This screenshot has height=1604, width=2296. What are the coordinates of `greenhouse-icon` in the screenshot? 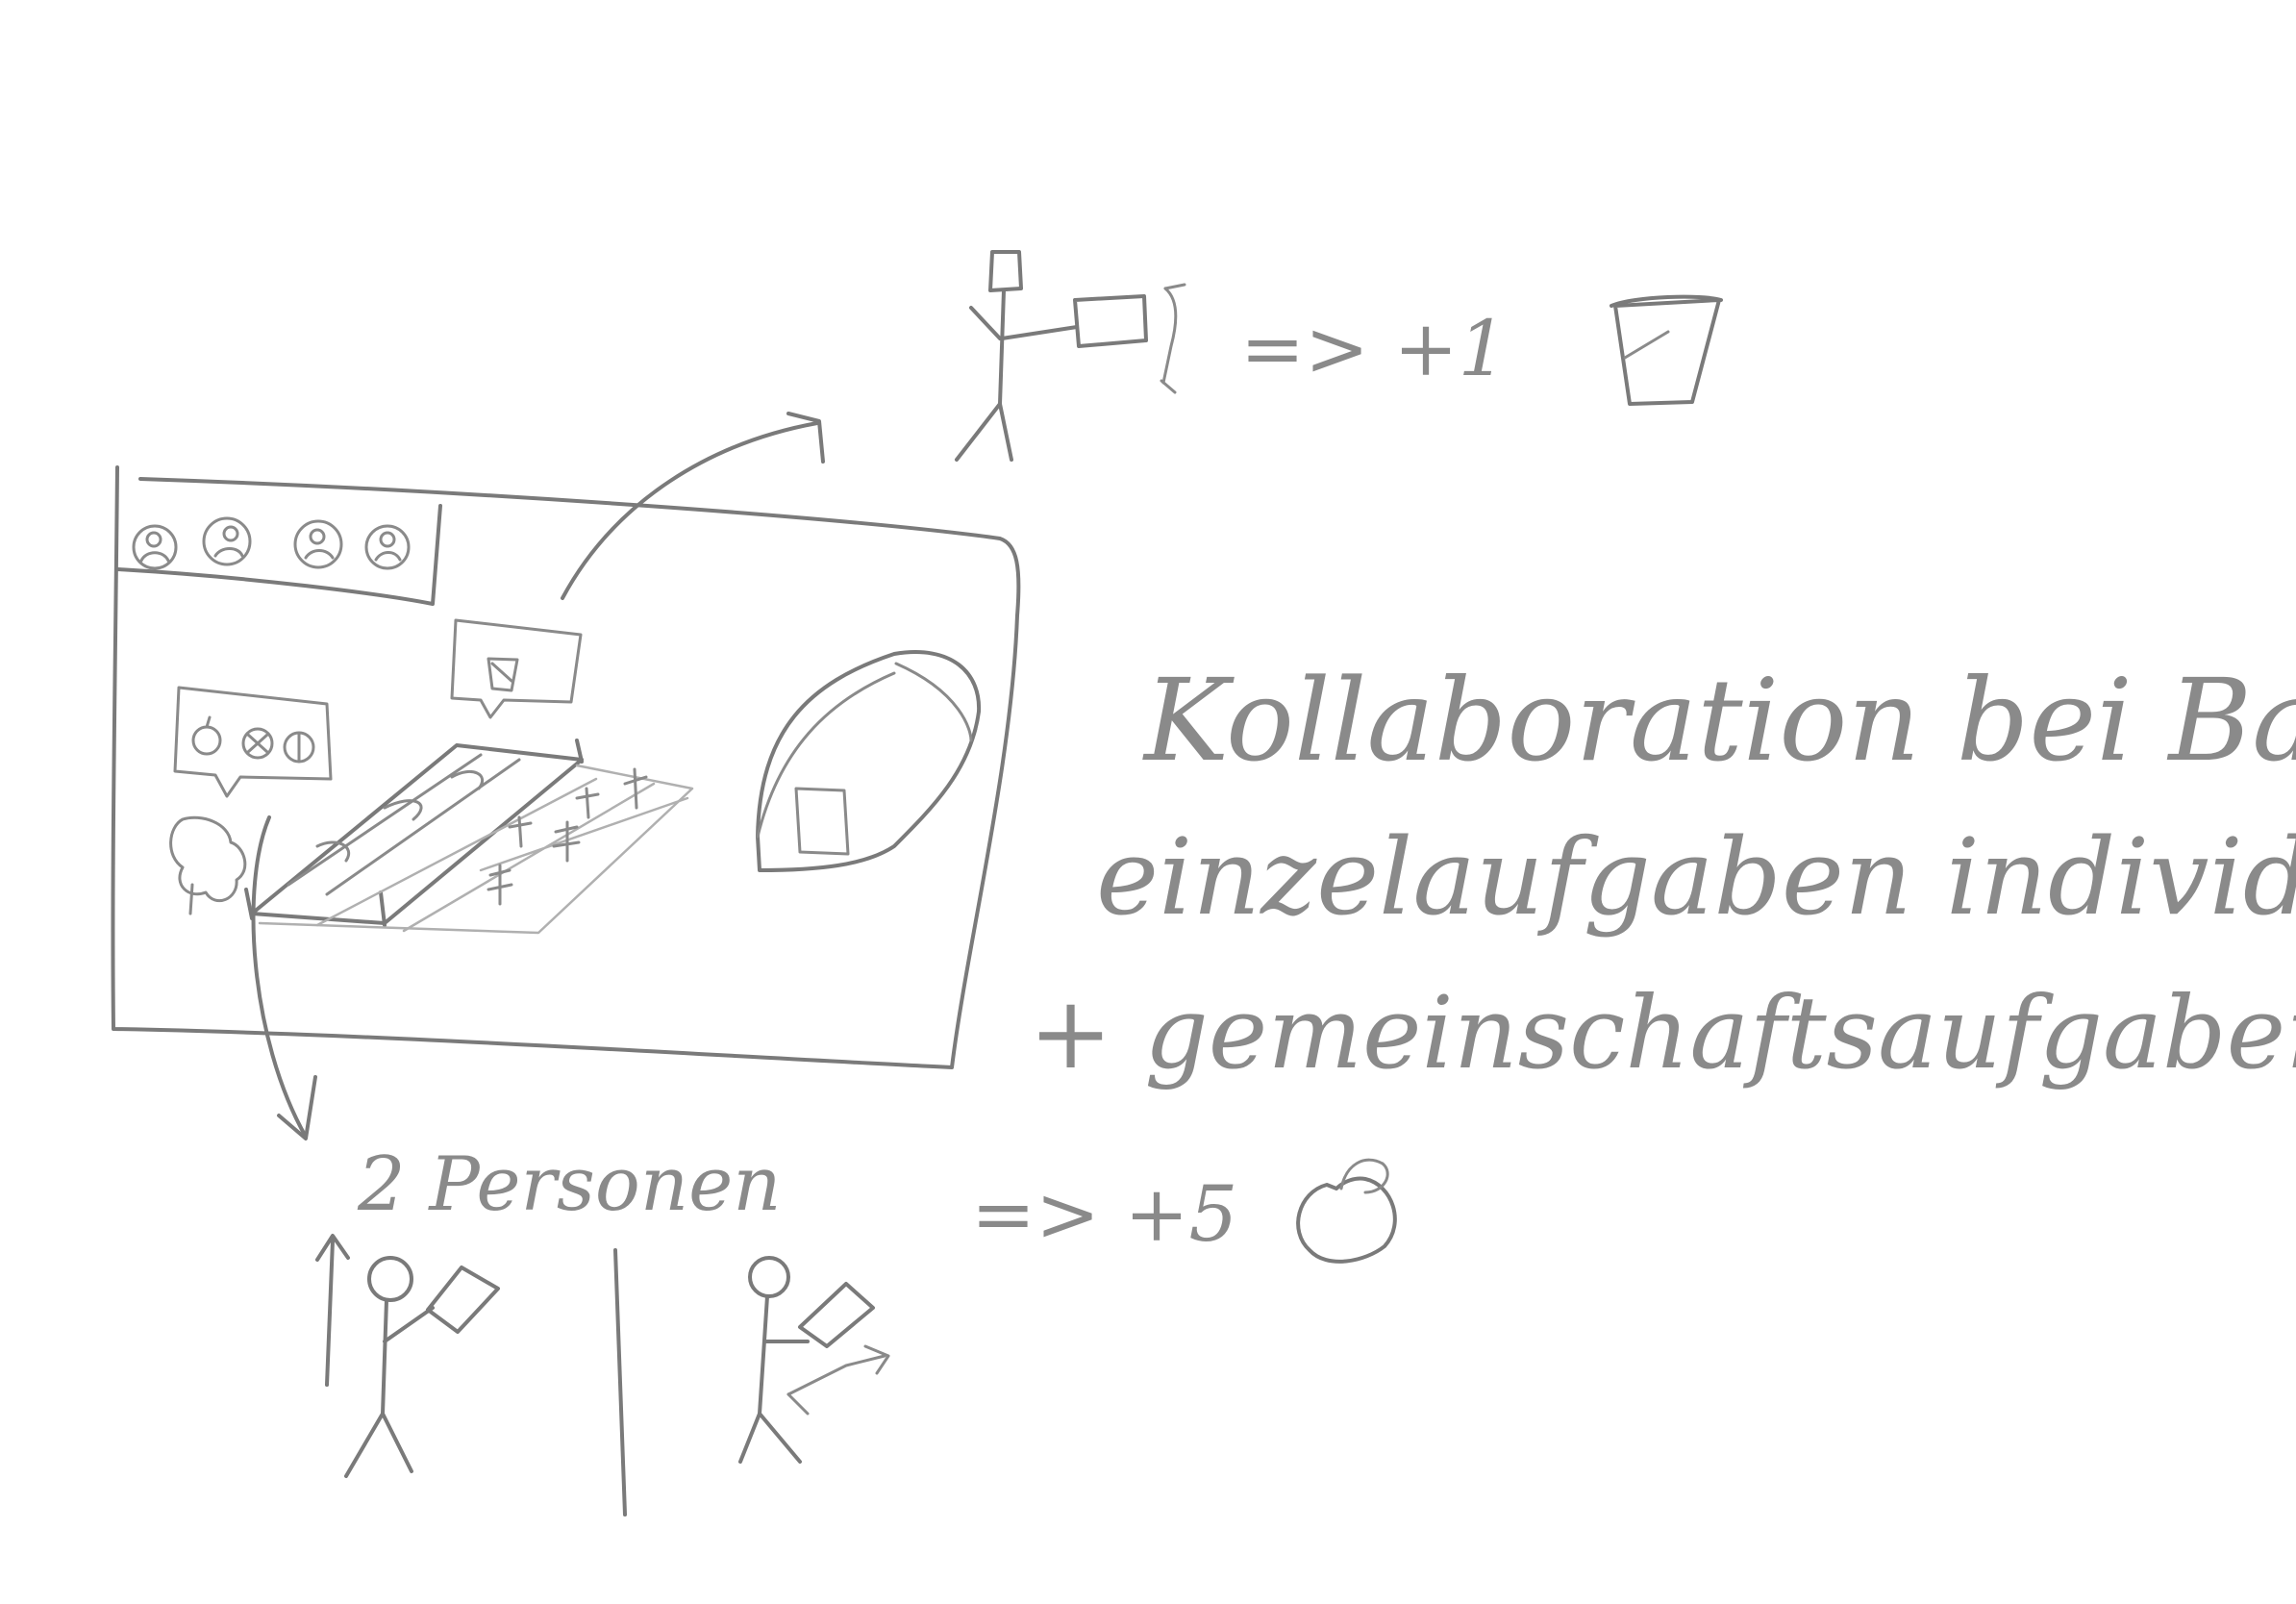 It's located at (869, 761).